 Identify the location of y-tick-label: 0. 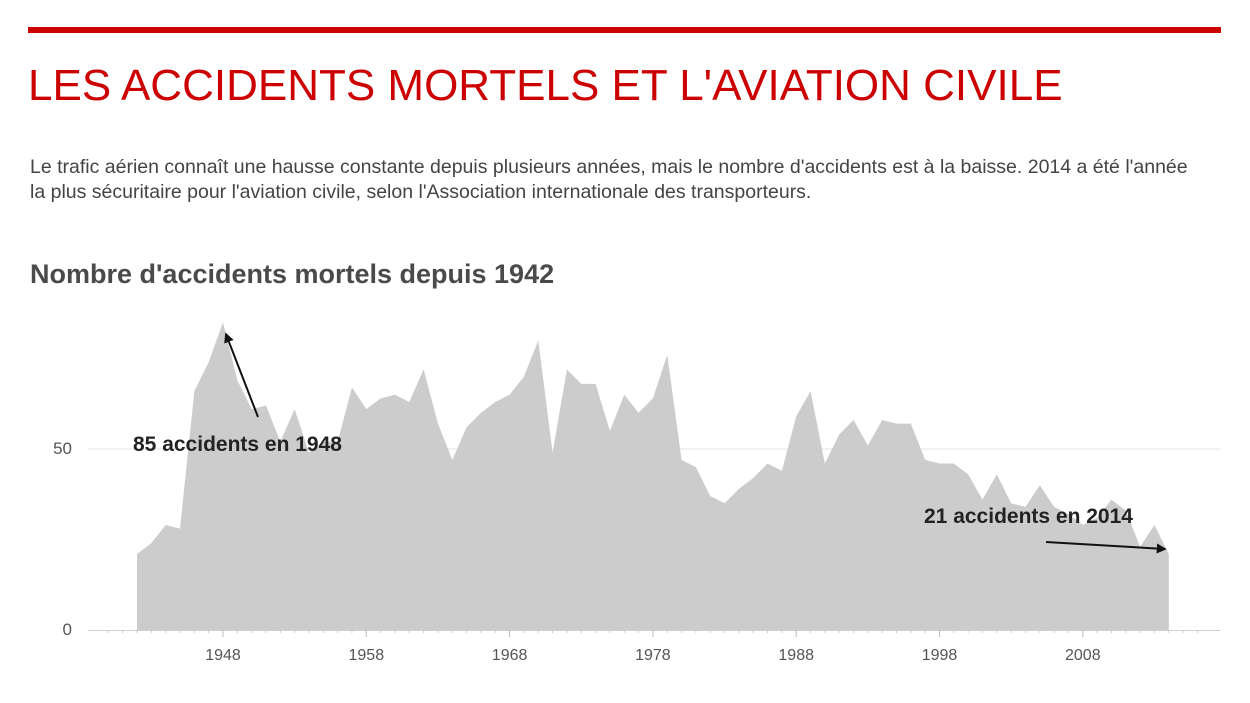
(67, 629).